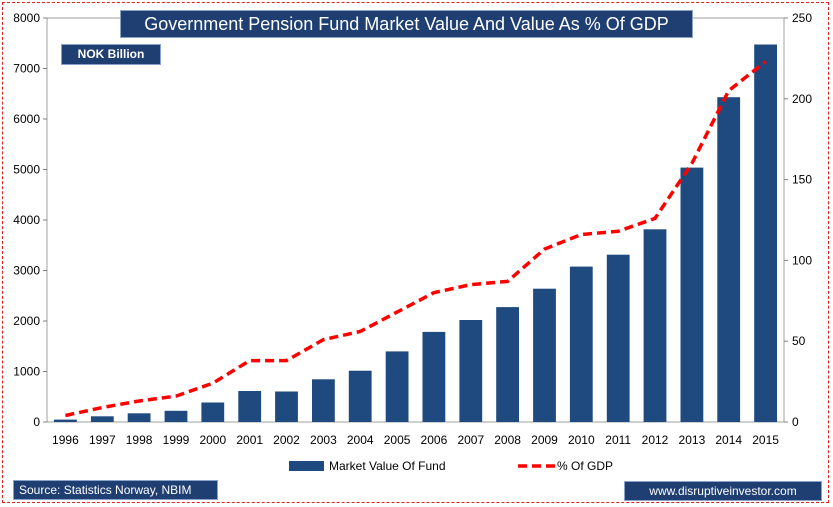  What do you see at coordinates (212, 440) in the screenshot?
I see `x-tick-label: 2000` at bounding box center [212, 440].